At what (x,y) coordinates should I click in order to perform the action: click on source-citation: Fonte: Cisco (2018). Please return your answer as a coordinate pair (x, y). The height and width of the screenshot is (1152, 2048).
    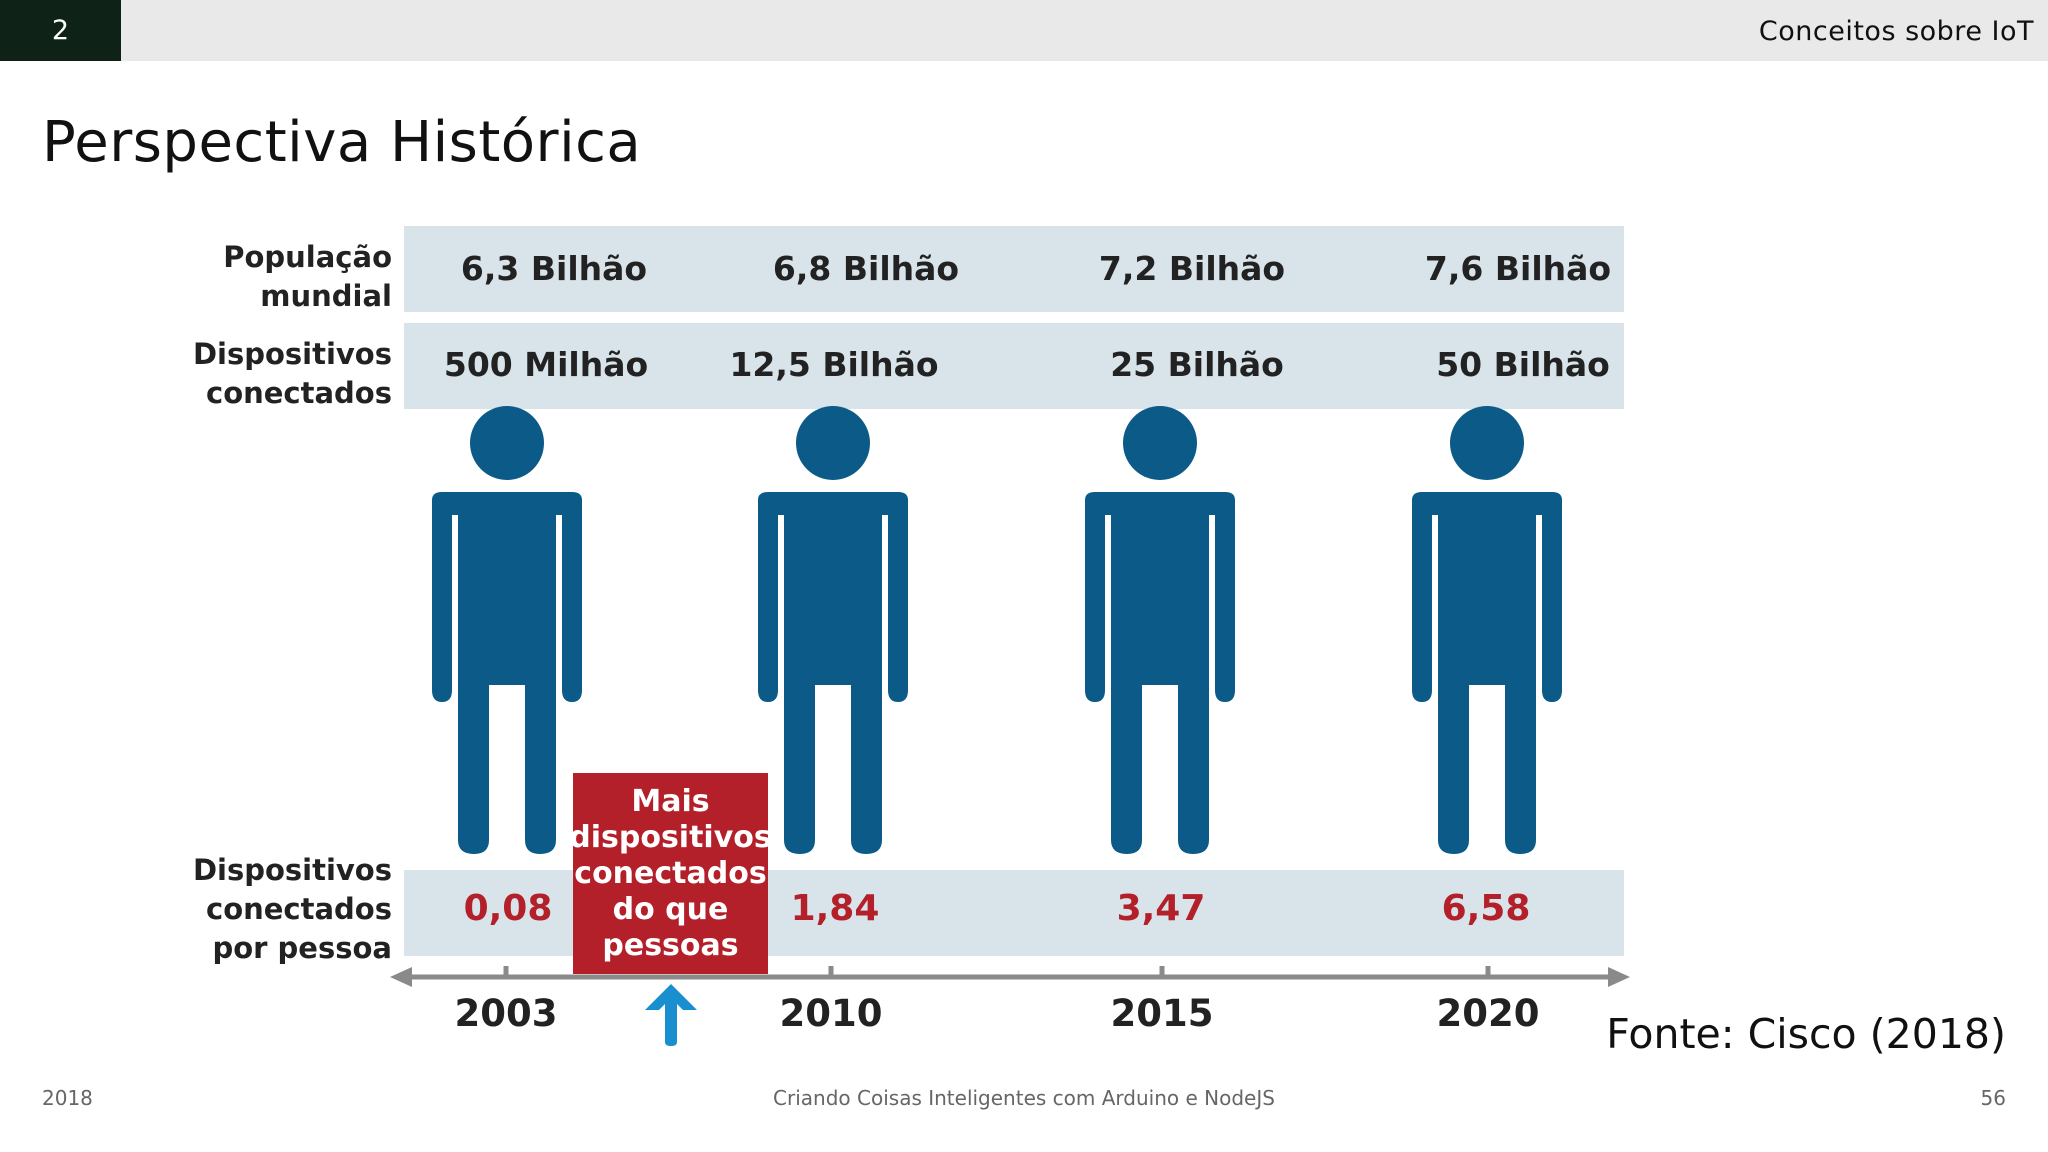
    Looking at the image, I should click on (1806, 1034).